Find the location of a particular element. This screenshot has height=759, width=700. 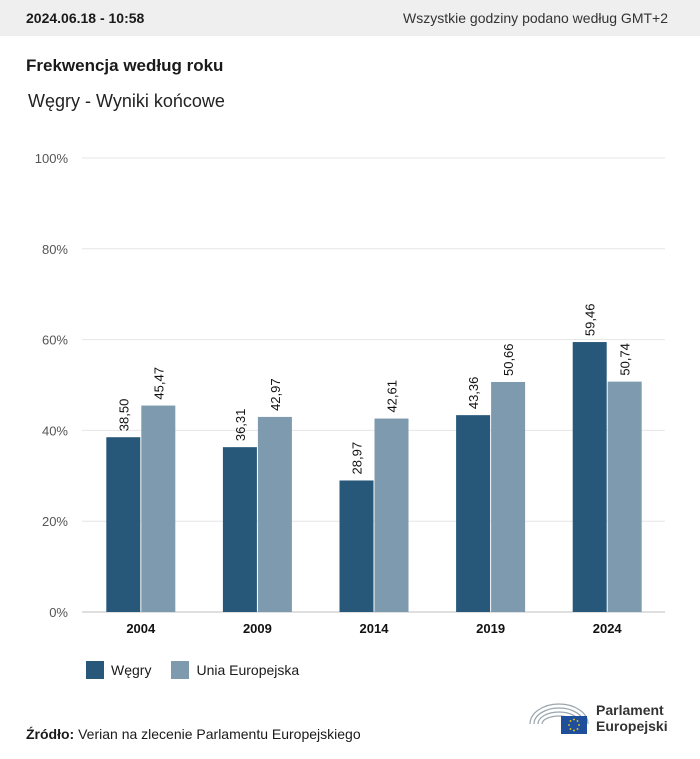

y-tick-label: 0% is located at coordinates (58, 612).